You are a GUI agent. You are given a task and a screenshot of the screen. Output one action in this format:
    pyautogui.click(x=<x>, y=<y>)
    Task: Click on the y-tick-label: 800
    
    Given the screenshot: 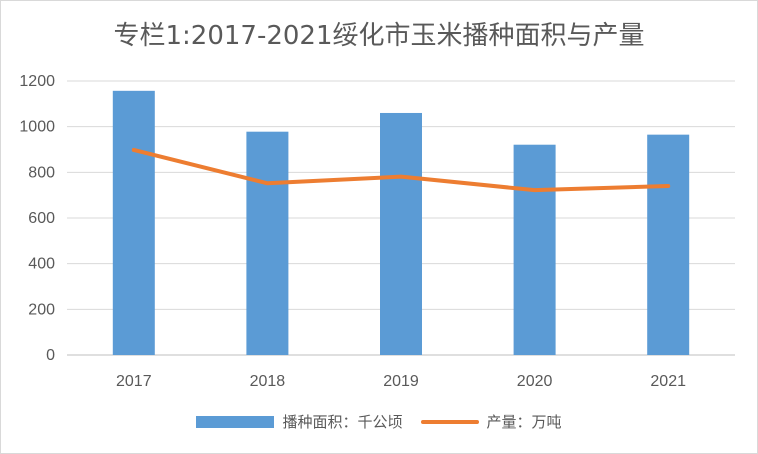 What is the action you would take?
    pyautogui.click(x=41, y=172)
    